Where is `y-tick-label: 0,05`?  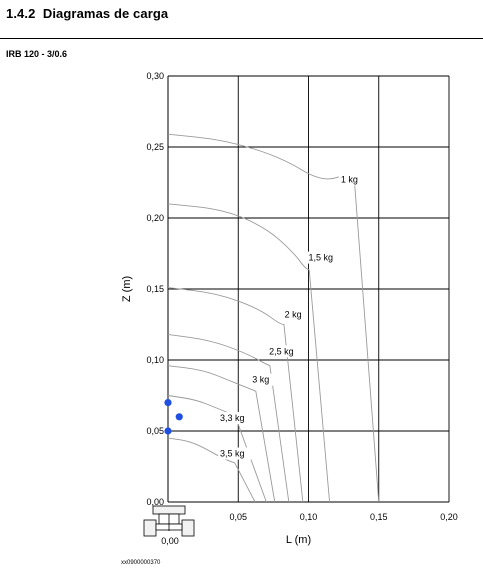
y-tick-label: 0,05 is located at coordinates (155, 431).